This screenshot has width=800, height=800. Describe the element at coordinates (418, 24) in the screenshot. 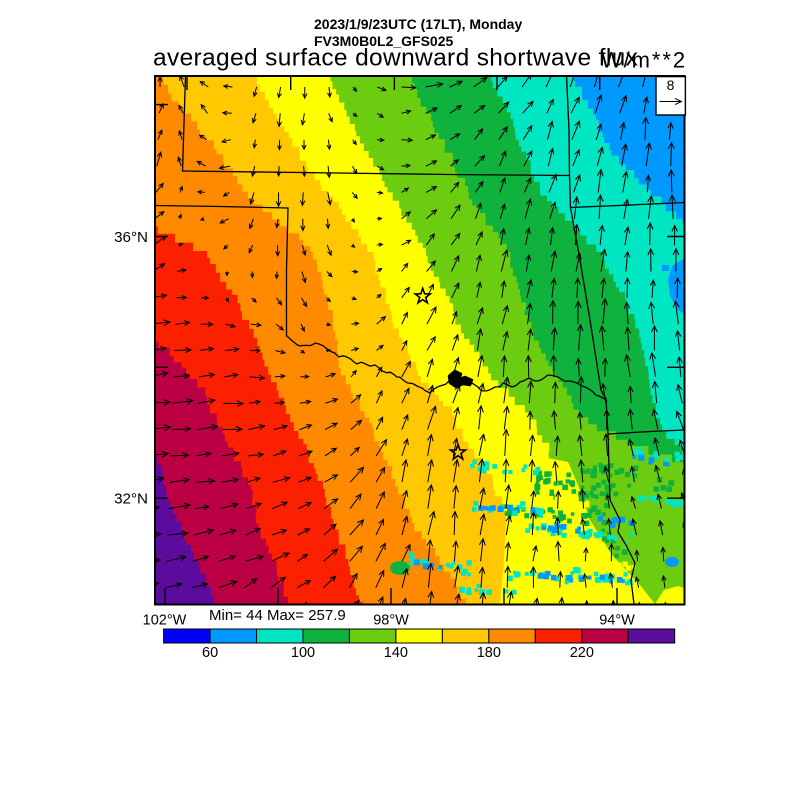

I see `svg-text: 2023/1/9/23UTC (17LT), Monday` at that location.